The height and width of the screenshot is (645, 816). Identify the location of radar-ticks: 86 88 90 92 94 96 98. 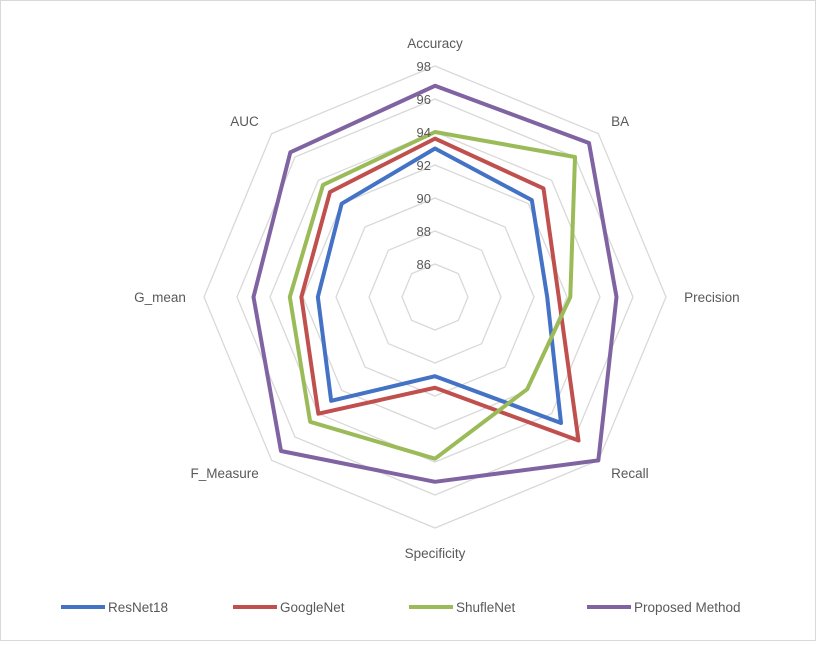
(424, 165).